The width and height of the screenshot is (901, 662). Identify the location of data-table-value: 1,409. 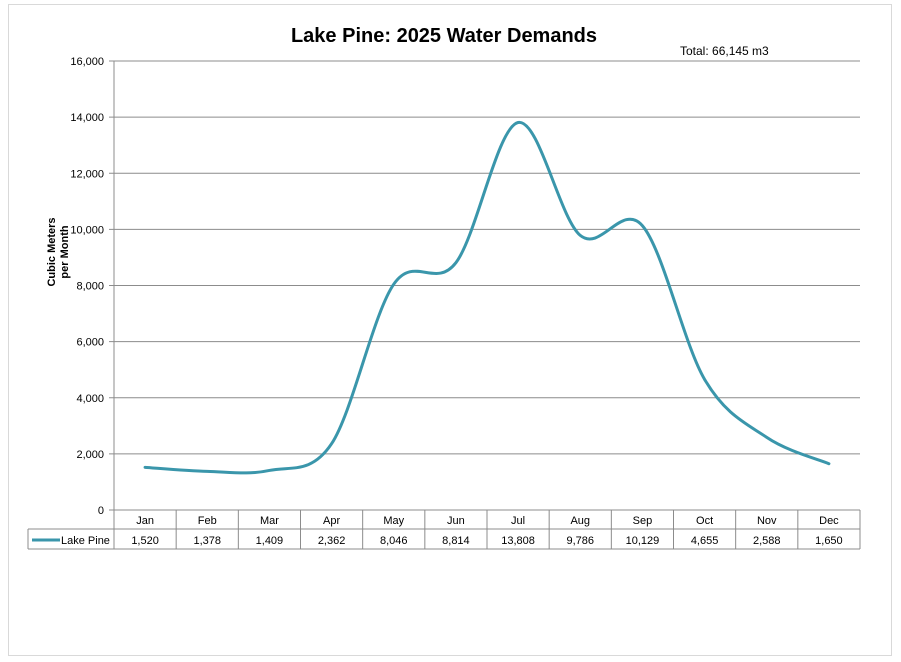
(270, 541).